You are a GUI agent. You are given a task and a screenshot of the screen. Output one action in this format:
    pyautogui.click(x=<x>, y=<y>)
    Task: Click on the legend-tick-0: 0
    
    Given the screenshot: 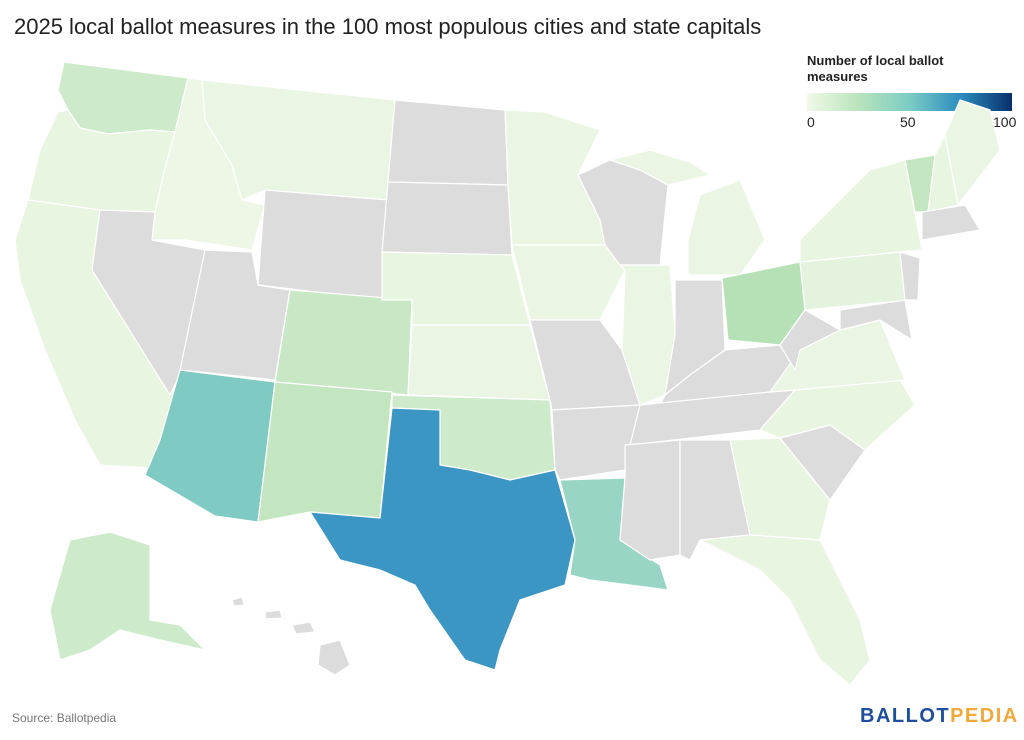 What is the action you would take?
    pyautogui.click(x=811, y=122)
    